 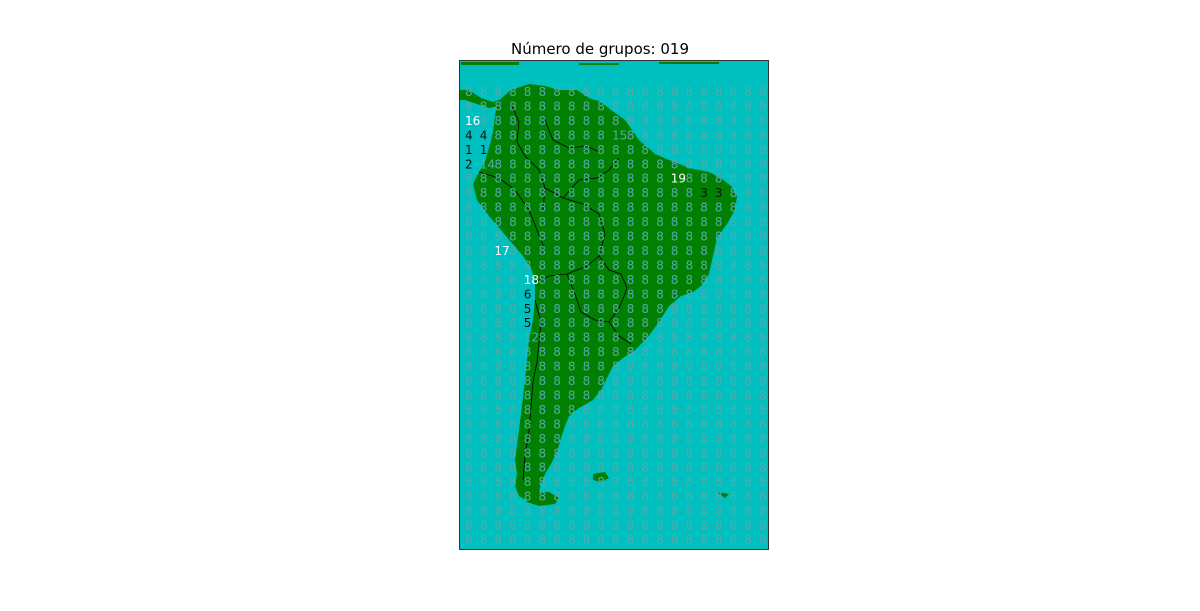 What do you see at coordinates (469, 150) in the screenshot?
I see `cluster-label-1: 1` at bounding box center [469, 150].